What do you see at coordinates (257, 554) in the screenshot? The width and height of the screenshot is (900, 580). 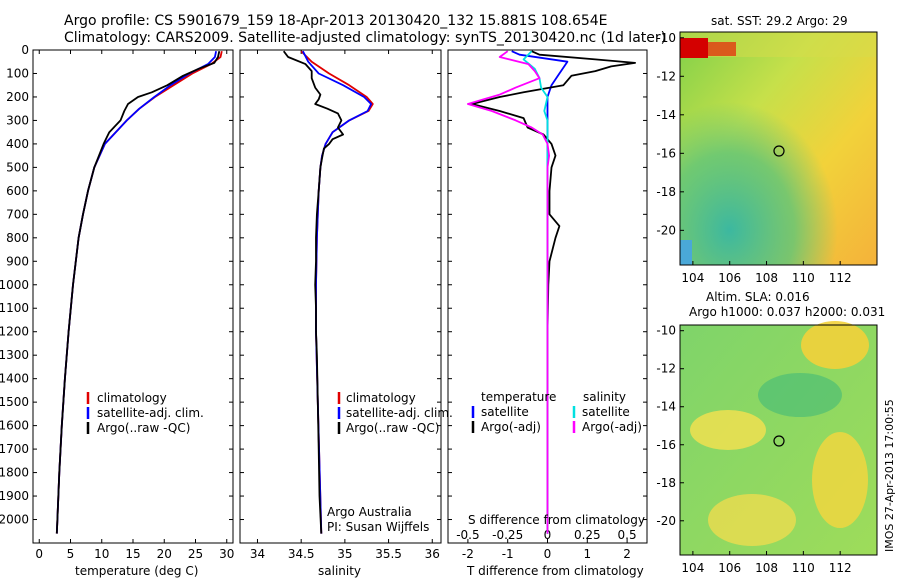 I see `x-tick-label: 34` at bounding box center [257, 554].